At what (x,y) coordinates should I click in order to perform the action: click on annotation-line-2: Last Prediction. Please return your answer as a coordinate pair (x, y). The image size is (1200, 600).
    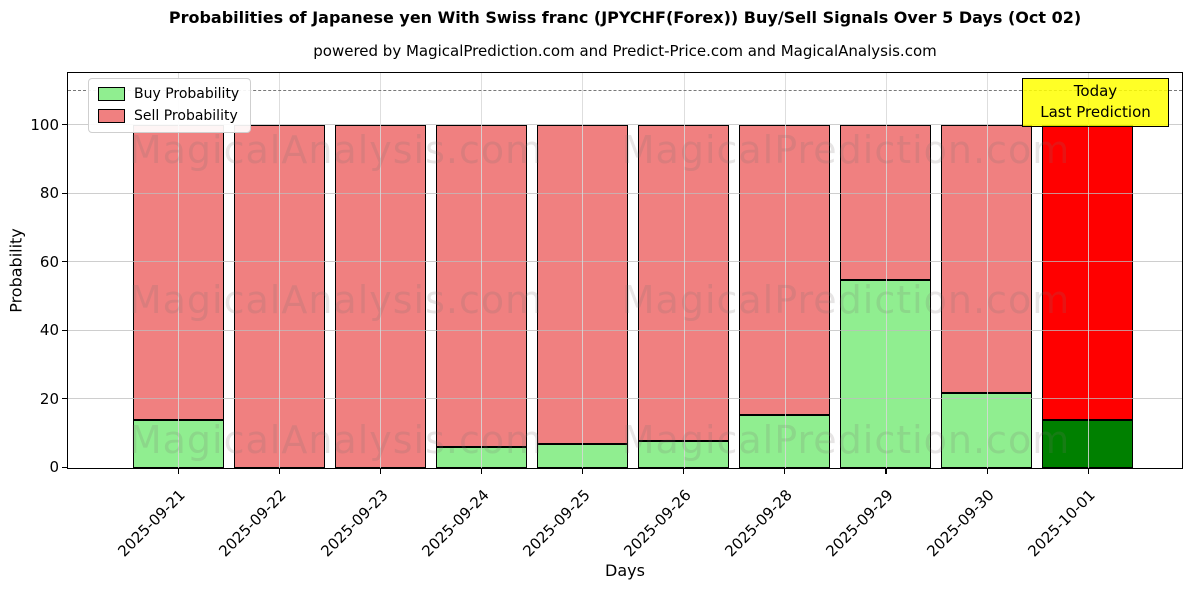
    Looking at the image, I should click on (1095, 112).